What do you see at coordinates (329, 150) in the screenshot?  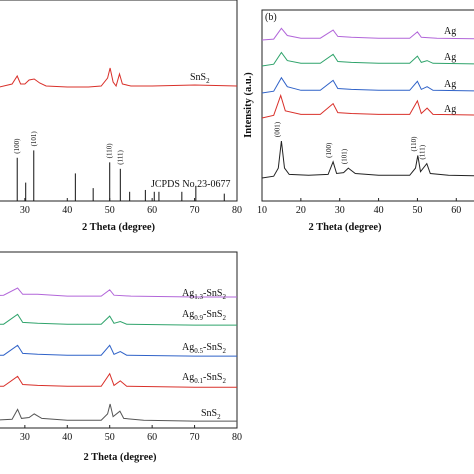 I see `peak-label: (100)` at bounding box center [329, 150].